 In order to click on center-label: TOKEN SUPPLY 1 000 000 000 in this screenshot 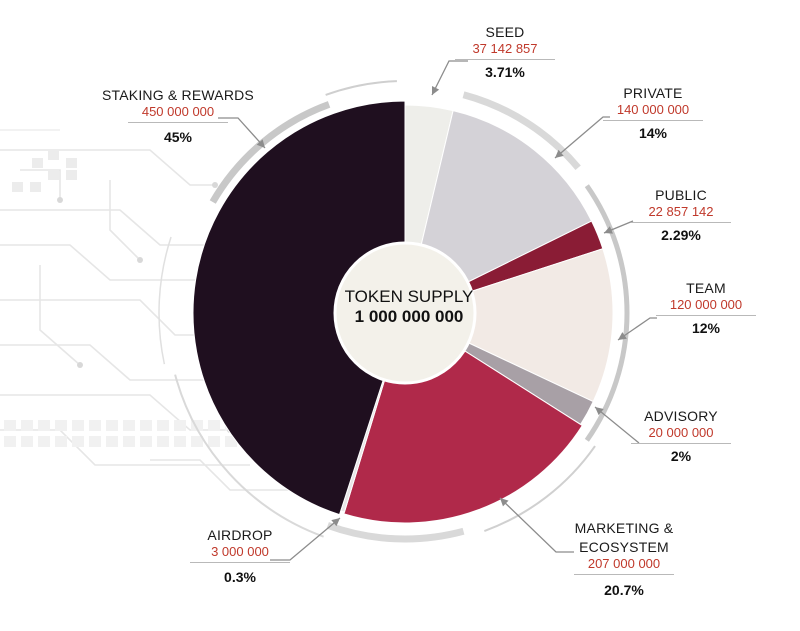, I will do `click(409, 307)`.